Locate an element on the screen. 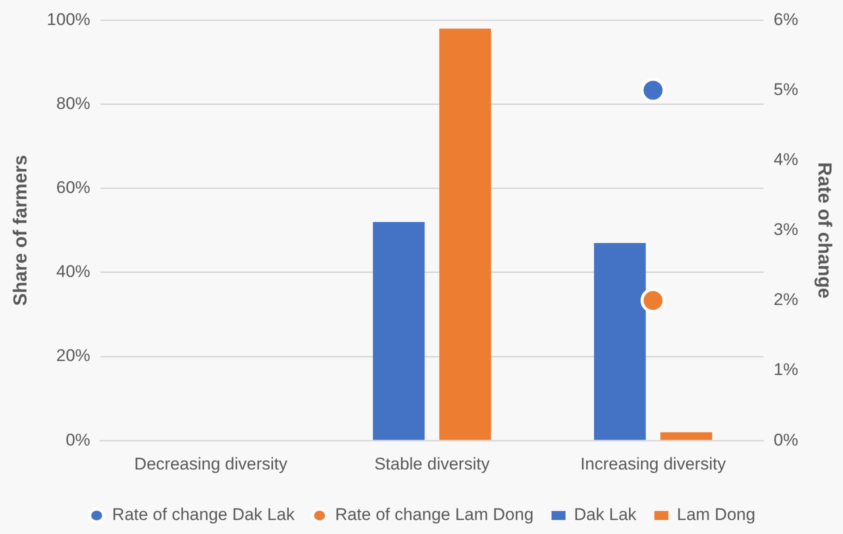 This screenshot has height=534, width=843. y2-tick-label: 3% is located at coordinates (786, 230).